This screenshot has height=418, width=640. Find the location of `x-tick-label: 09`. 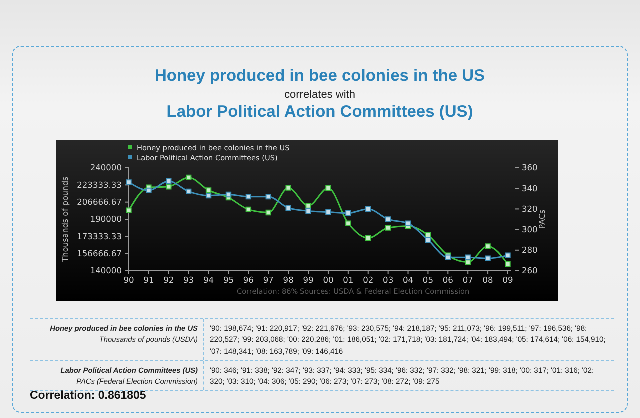

x-tick-label: 09 is located at coordinates (508, 279).